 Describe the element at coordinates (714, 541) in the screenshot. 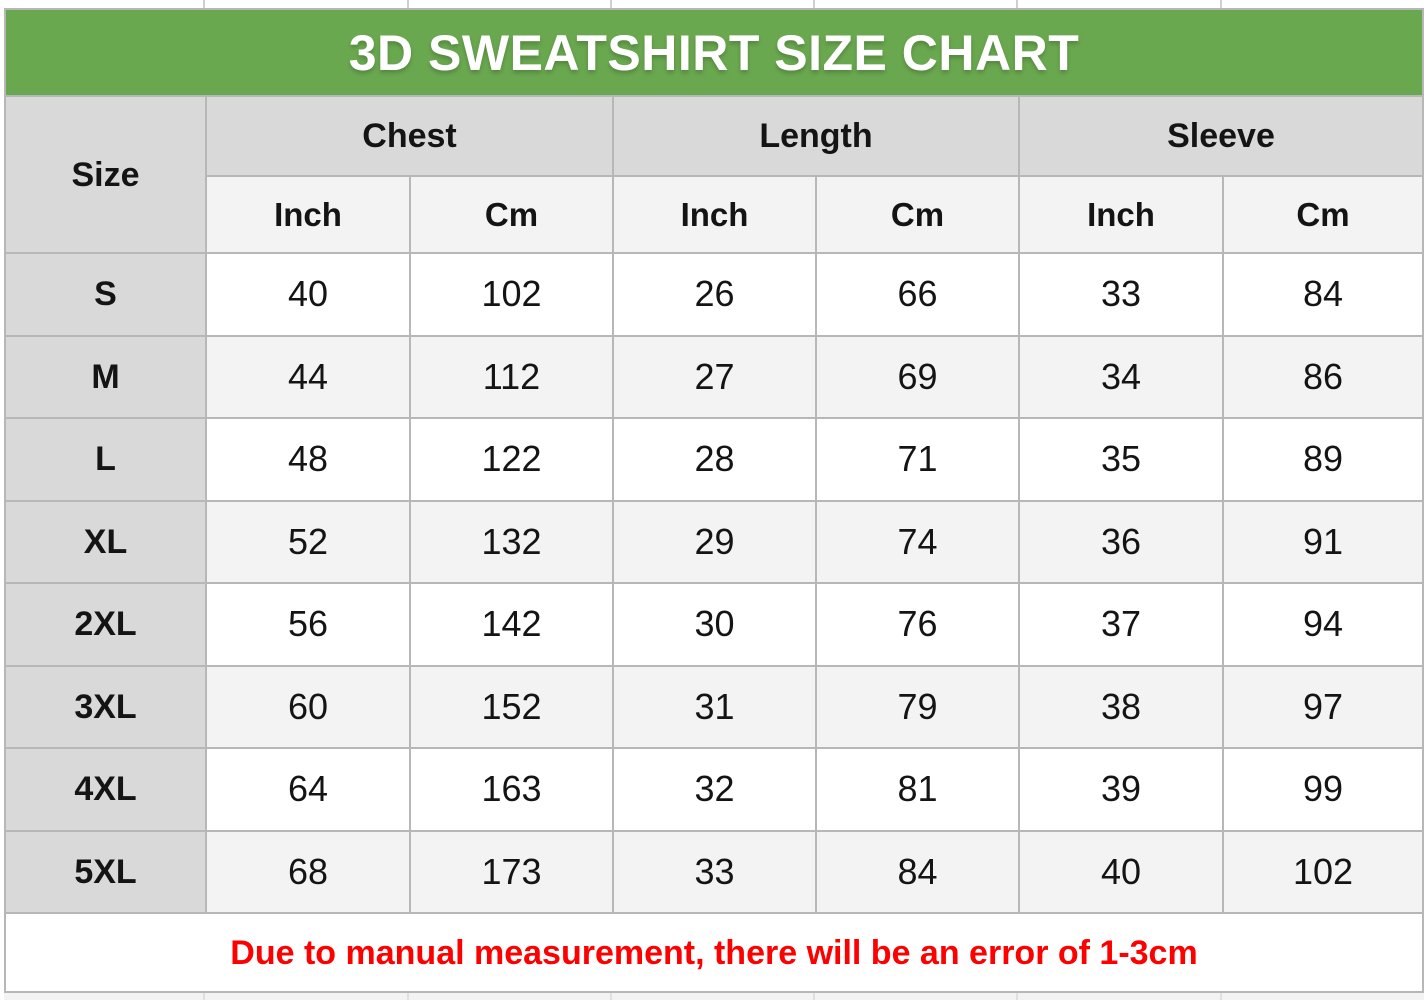

I see `measurement-cell: 29` at that location.